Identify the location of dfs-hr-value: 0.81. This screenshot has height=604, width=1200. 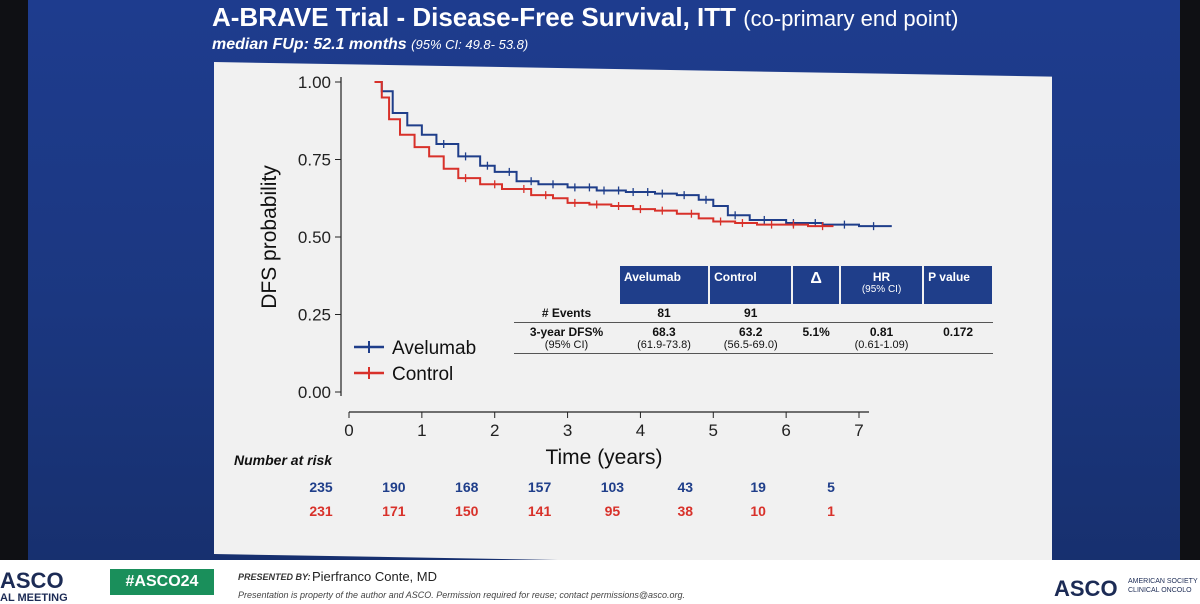
(881, 332).